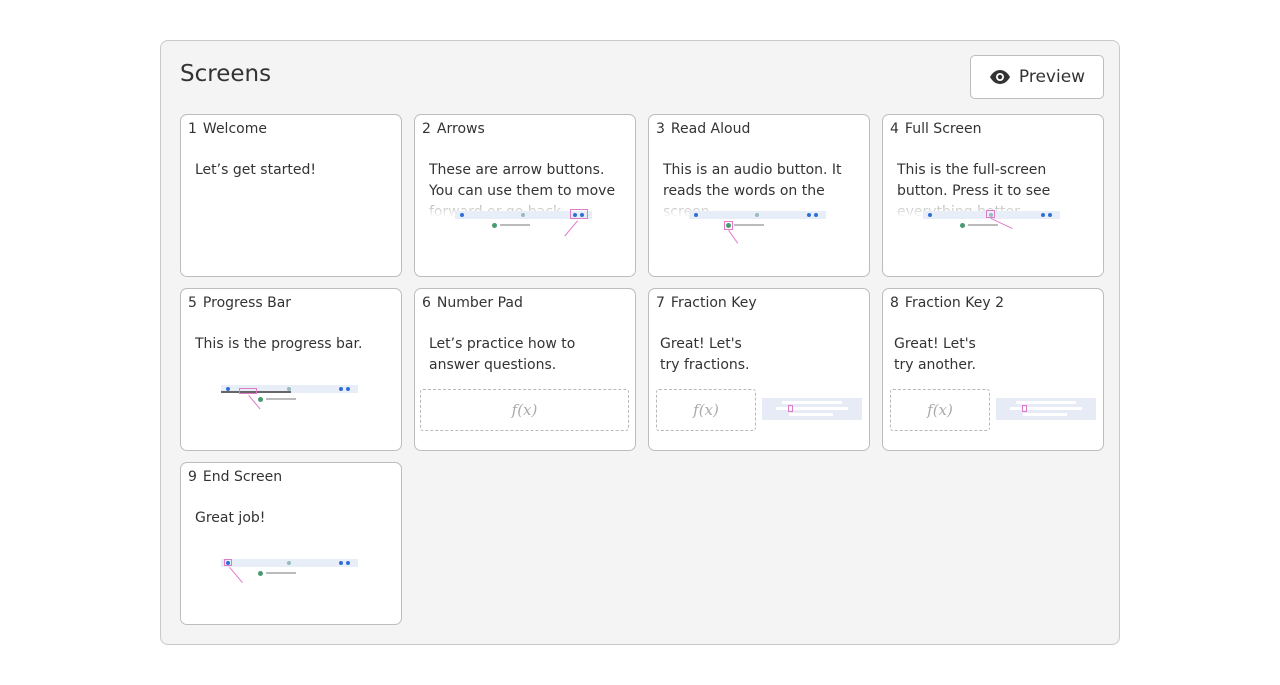 This screenshot has height=685, width=1280. I want to click on screen-title: 2 Arrows, so click(453, 129).